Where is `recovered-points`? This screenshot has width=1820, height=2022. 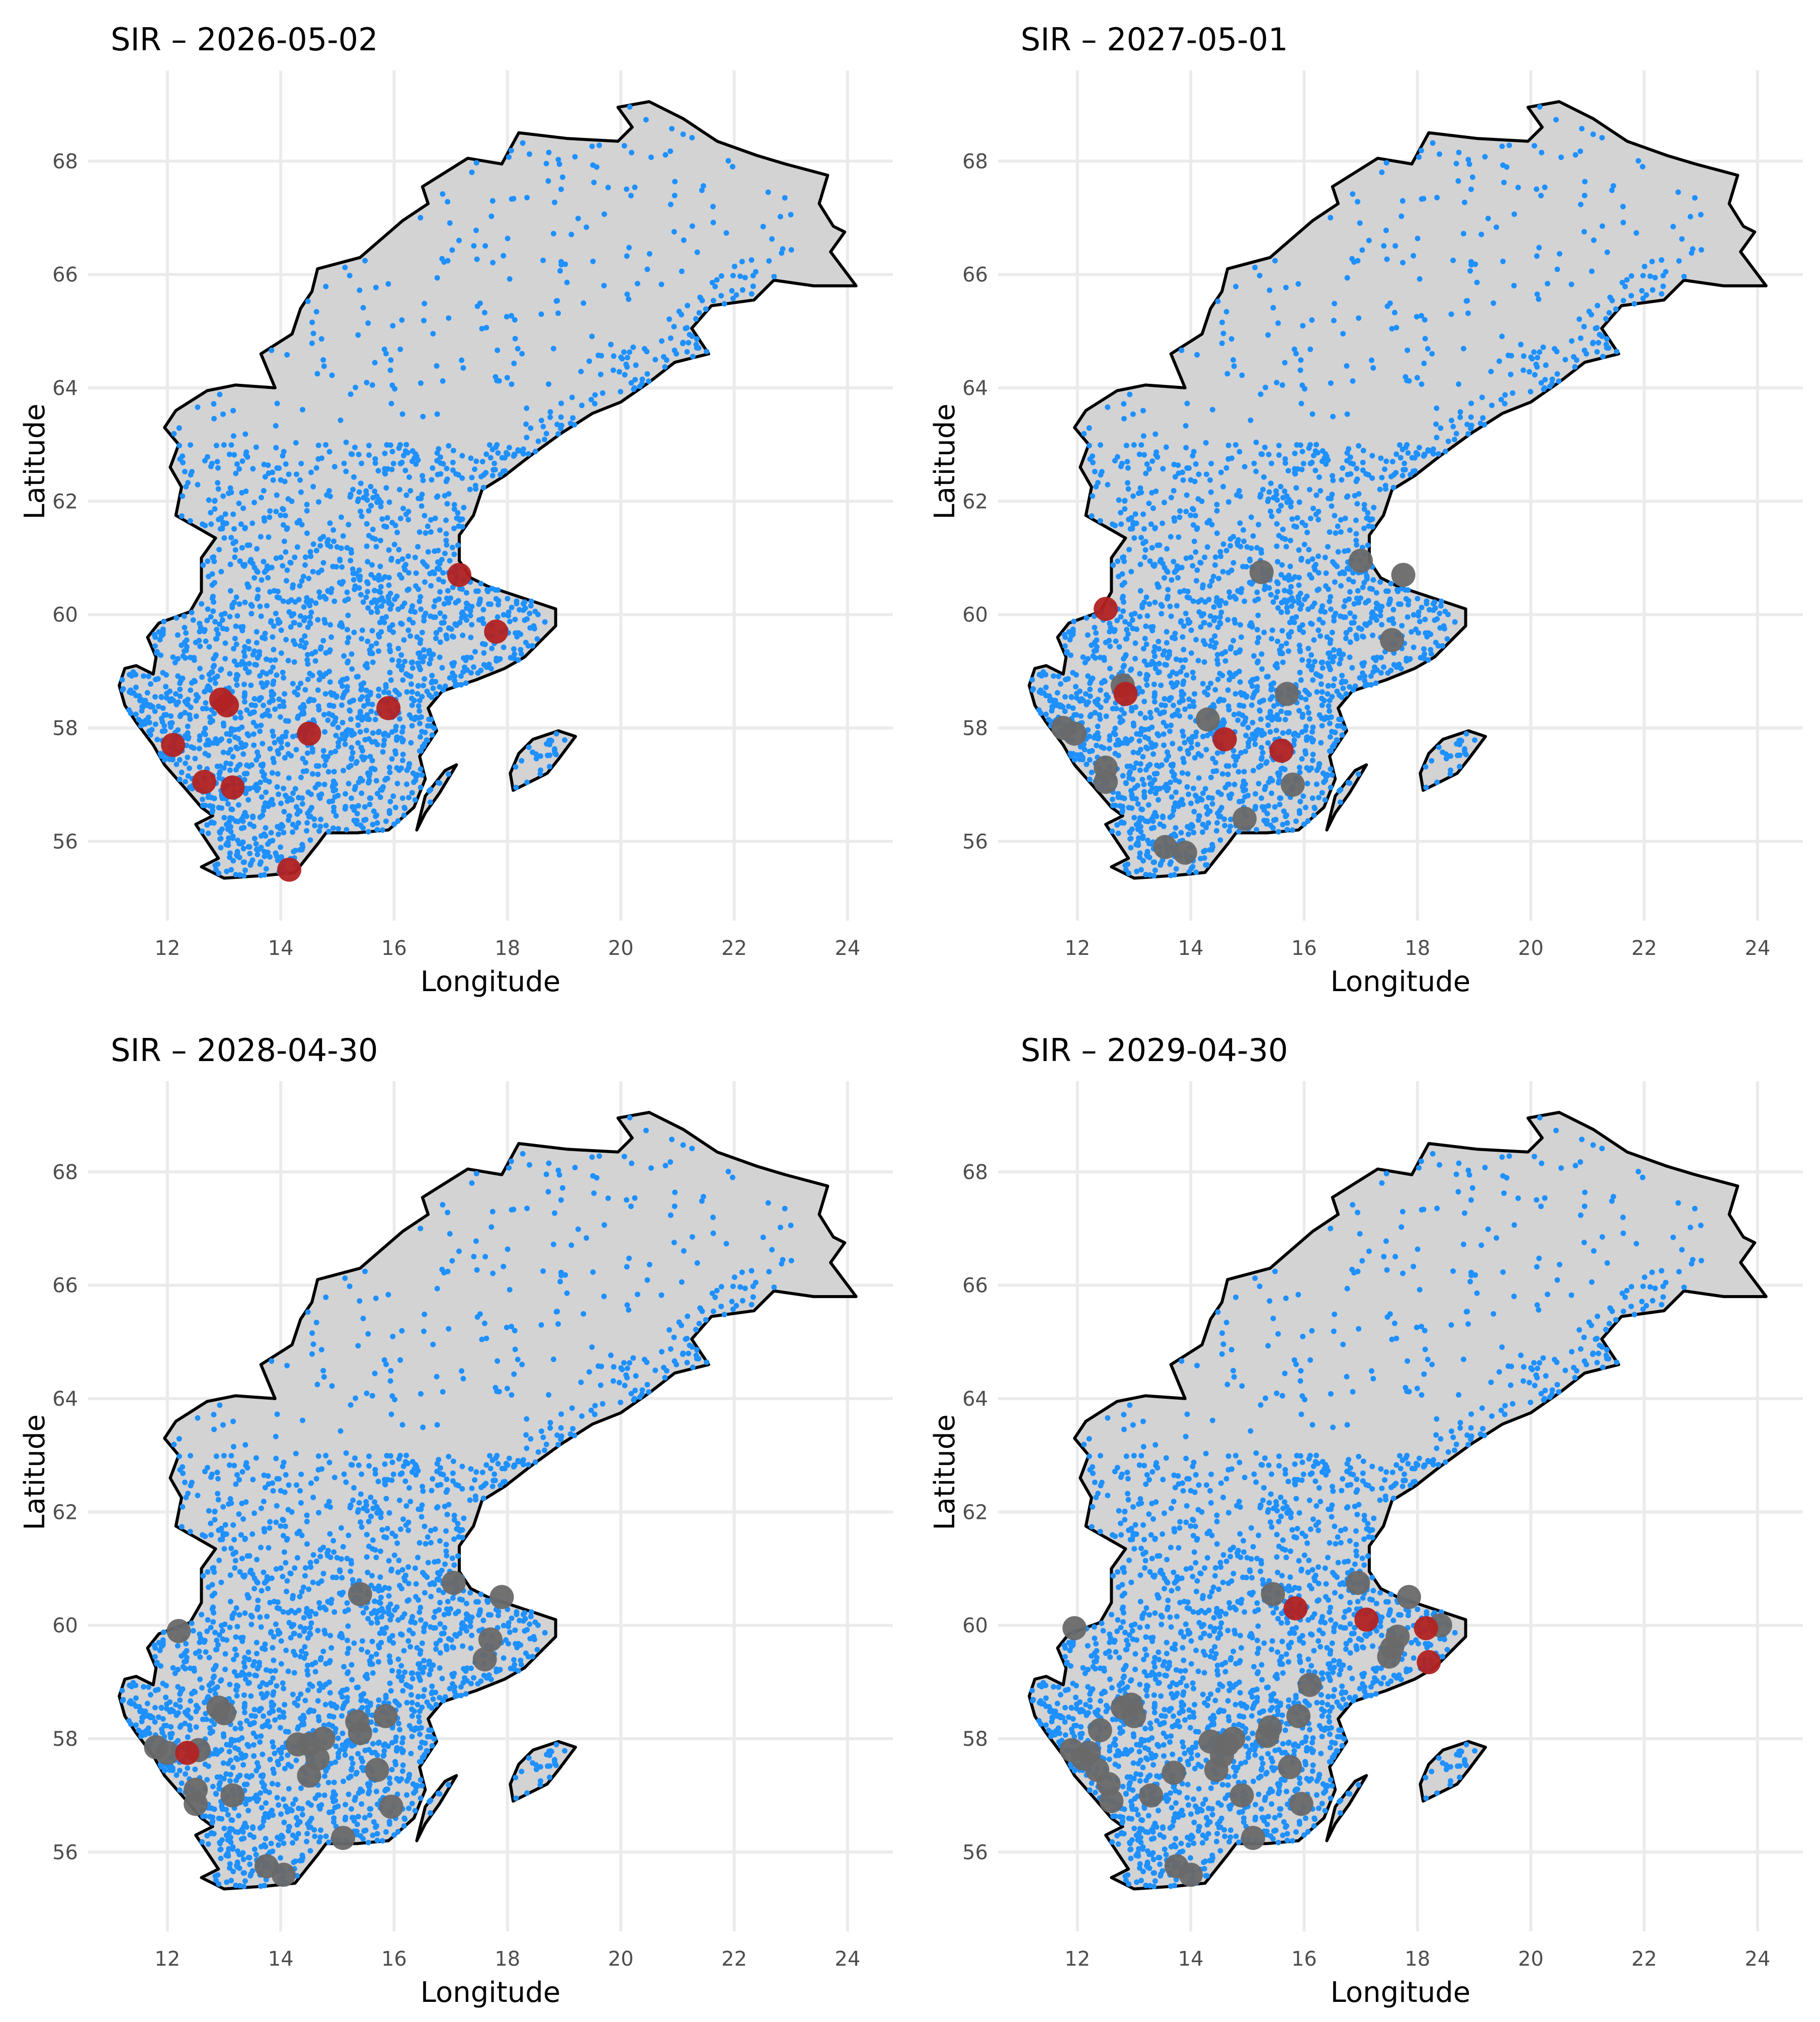 recovered-points is located at coordinates (1234, 706).